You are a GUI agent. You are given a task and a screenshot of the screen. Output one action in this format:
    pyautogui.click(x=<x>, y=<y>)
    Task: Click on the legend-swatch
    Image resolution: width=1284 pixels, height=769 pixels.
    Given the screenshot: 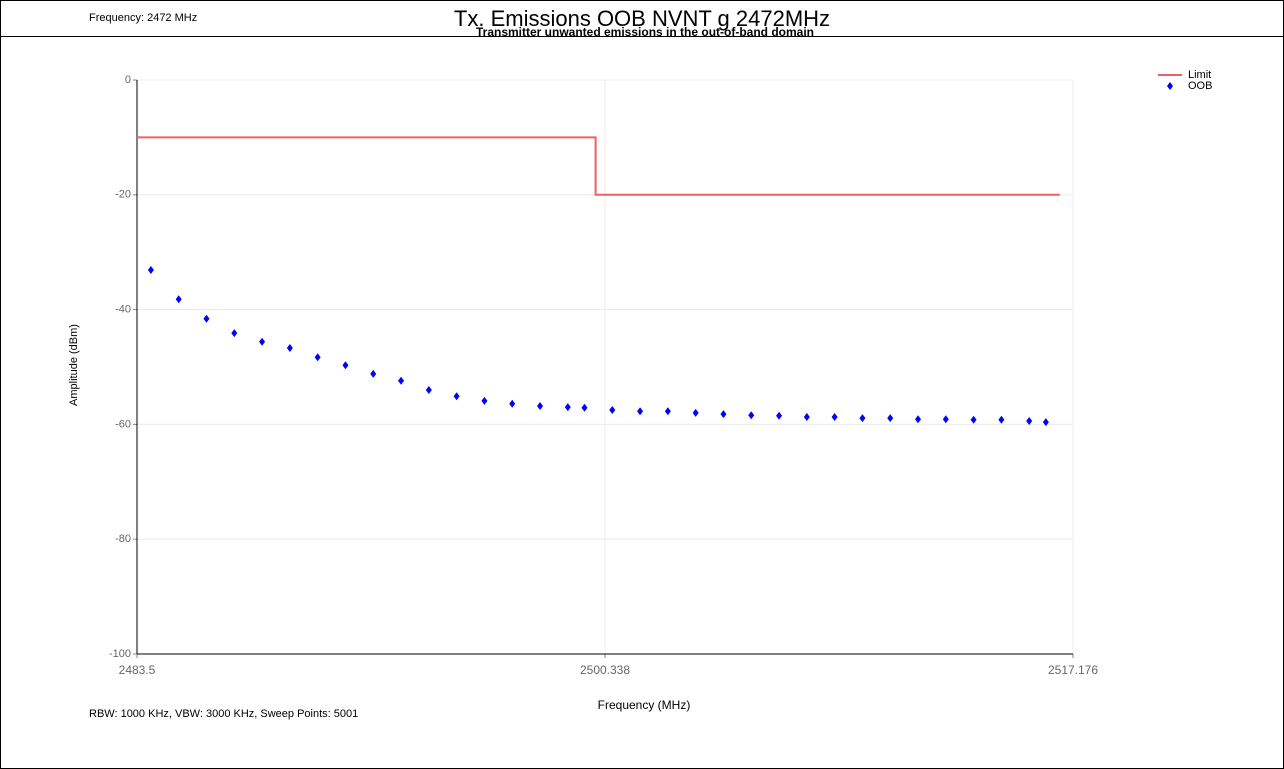 What is the action you would take?
    pyautogui.click(x=1170, y=86)
    